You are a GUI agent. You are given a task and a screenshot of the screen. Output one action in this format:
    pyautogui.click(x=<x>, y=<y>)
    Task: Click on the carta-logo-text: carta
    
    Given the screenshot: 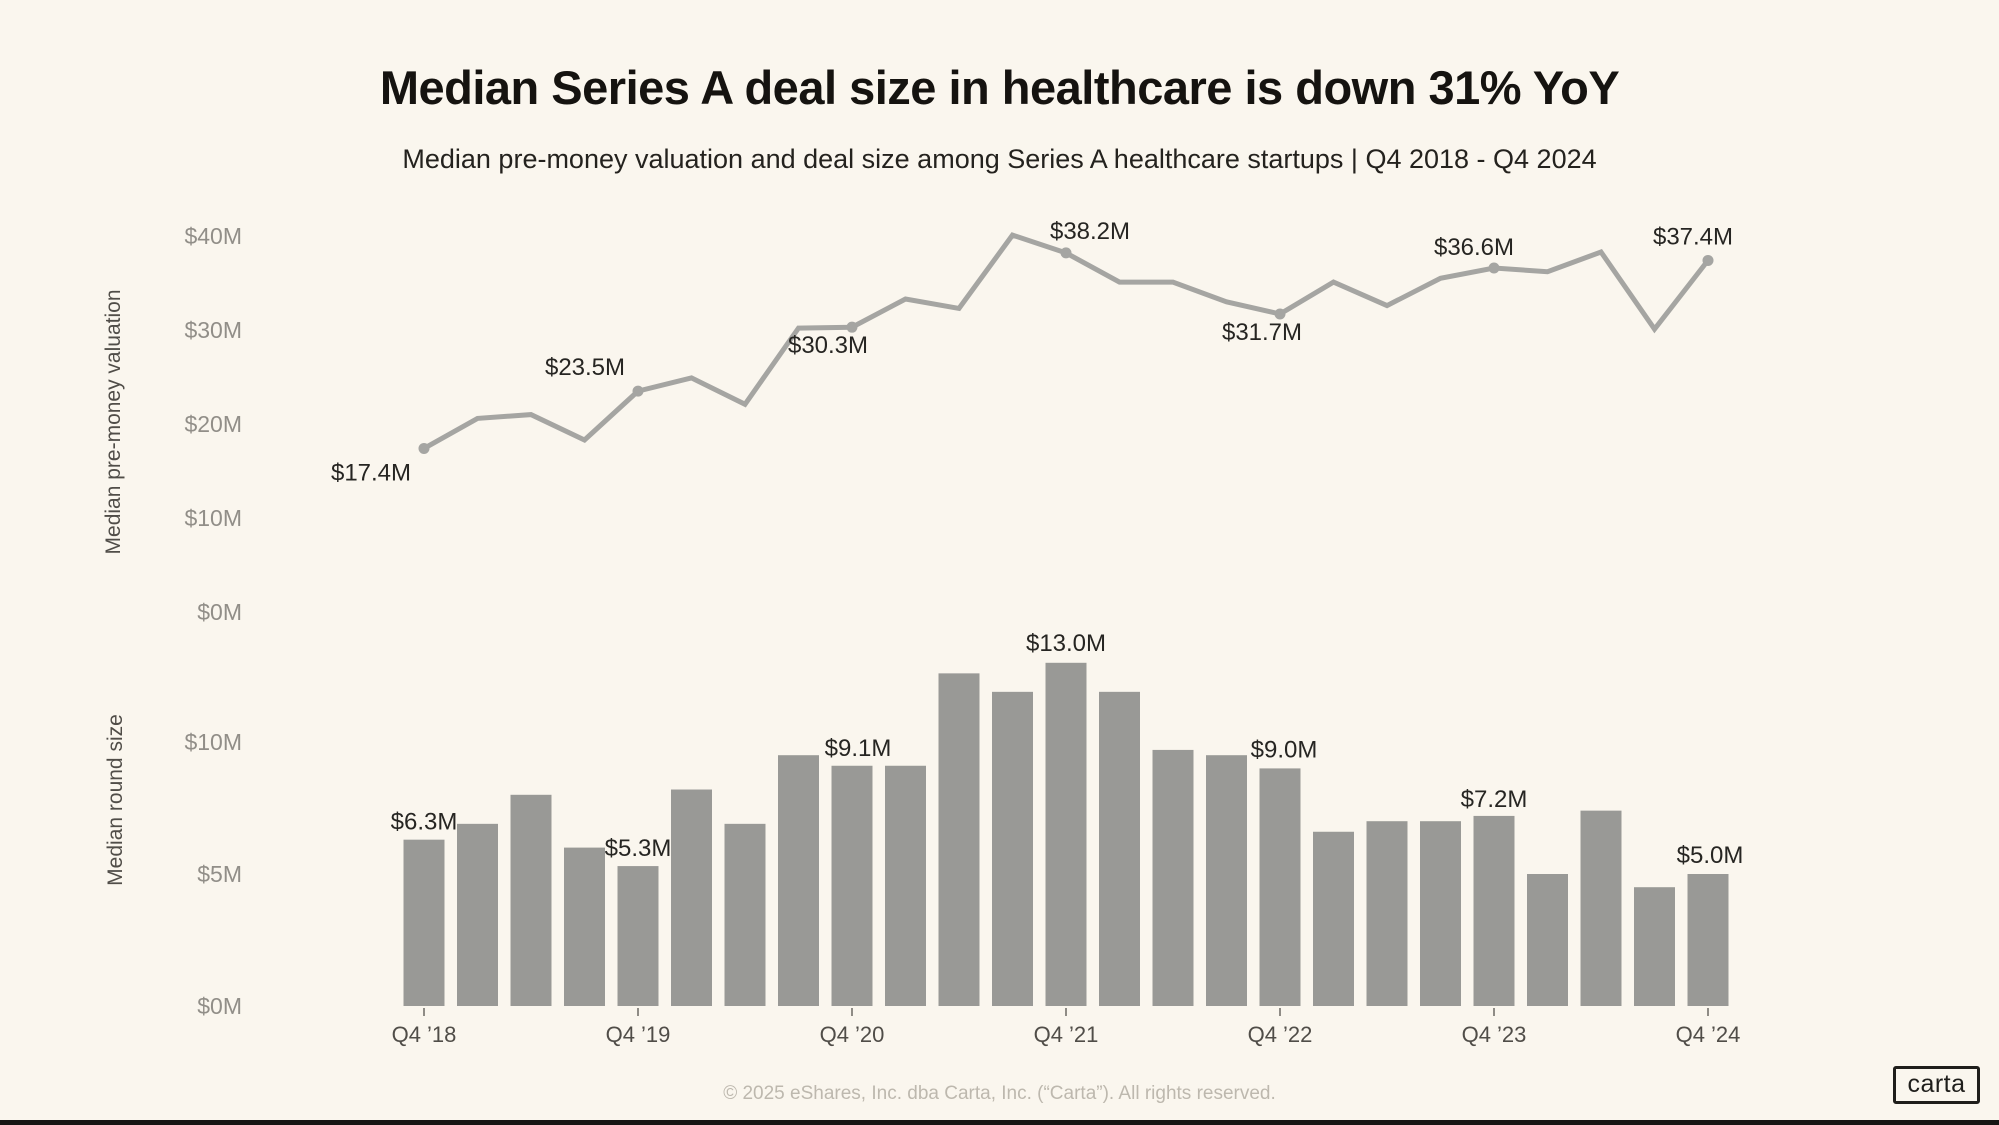 What is the action you would take?
    pyautogui.click(x=1936, y=1083)
    